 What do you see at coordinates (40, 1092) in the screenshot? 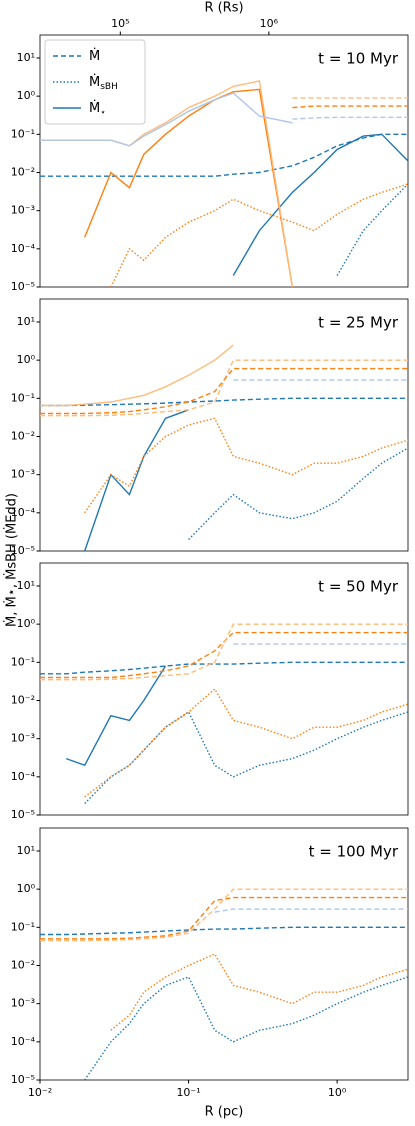
I see `x-tick-label: 10⁻²` at bounding box center [40, 1092].